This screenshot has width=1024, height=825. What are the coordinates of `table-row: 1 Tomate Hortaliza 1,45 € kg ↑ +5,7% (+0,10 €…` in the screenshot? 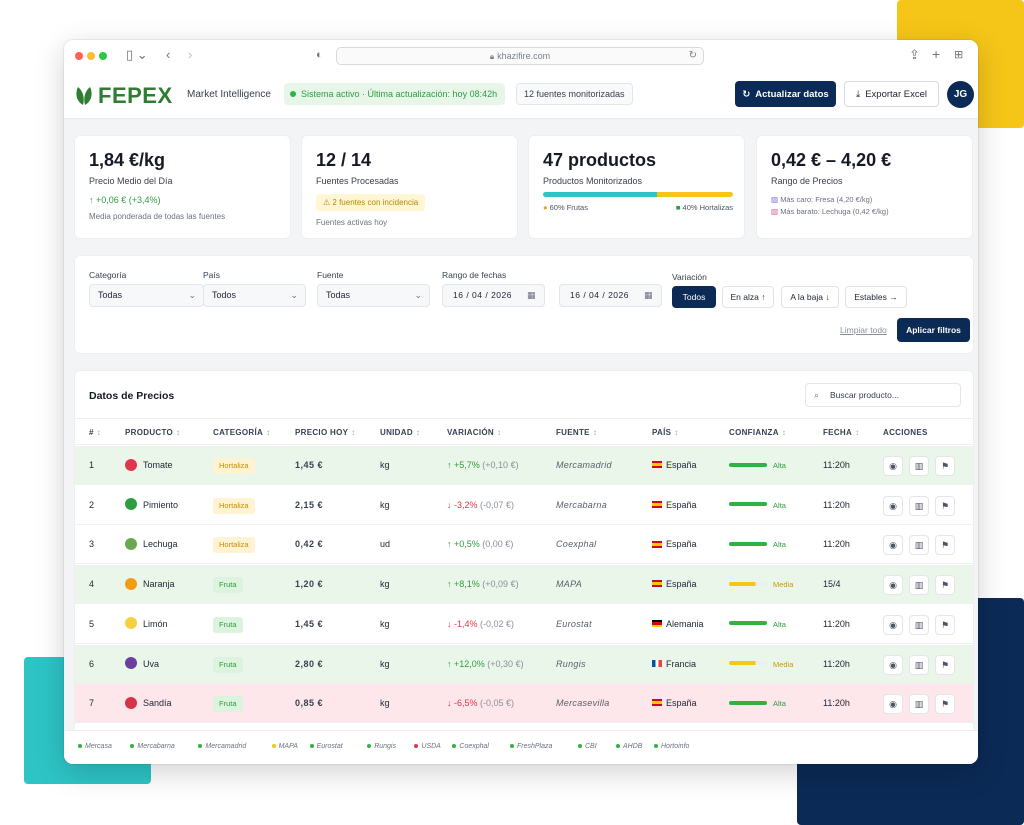 It's located at (524, 465).